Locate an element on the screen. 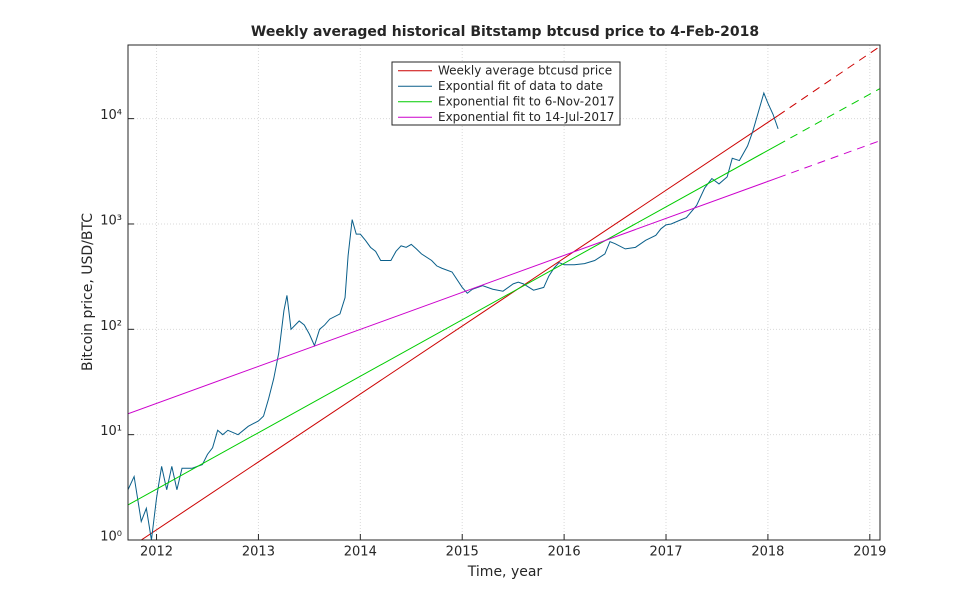 The width and height of the screenshot is (976, 606). y-tick-label: 10⁴ is located at coordinates (111, 115).